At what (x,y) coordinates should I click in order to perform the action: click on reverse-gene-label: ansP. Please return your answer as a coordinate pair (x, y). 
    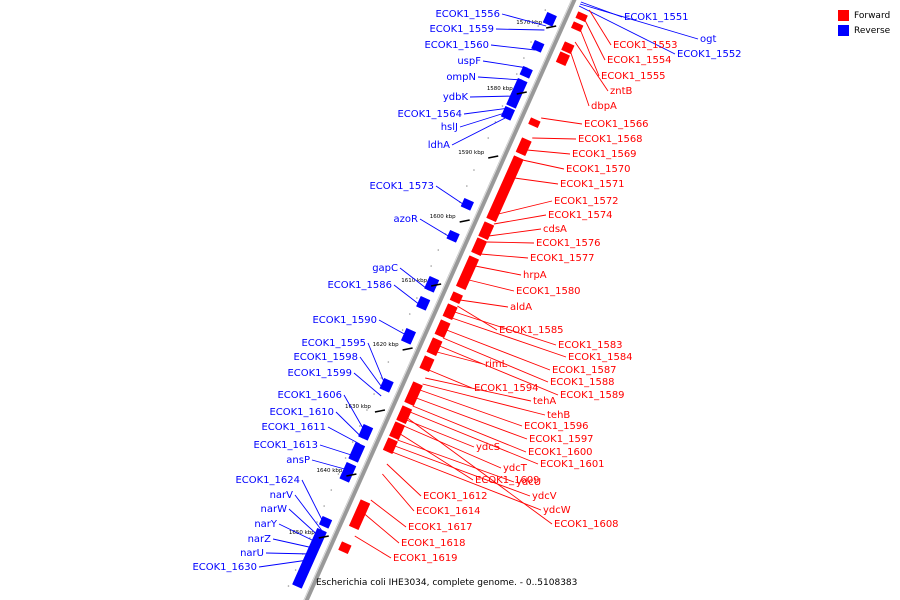
    Looking at the image, I should click on (298, 460).